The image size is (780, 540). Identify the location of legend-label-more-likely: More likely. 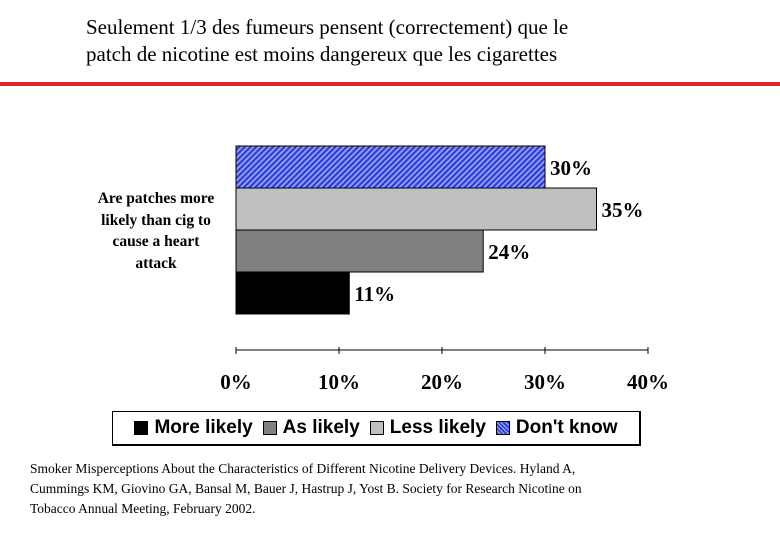
(203, 427).